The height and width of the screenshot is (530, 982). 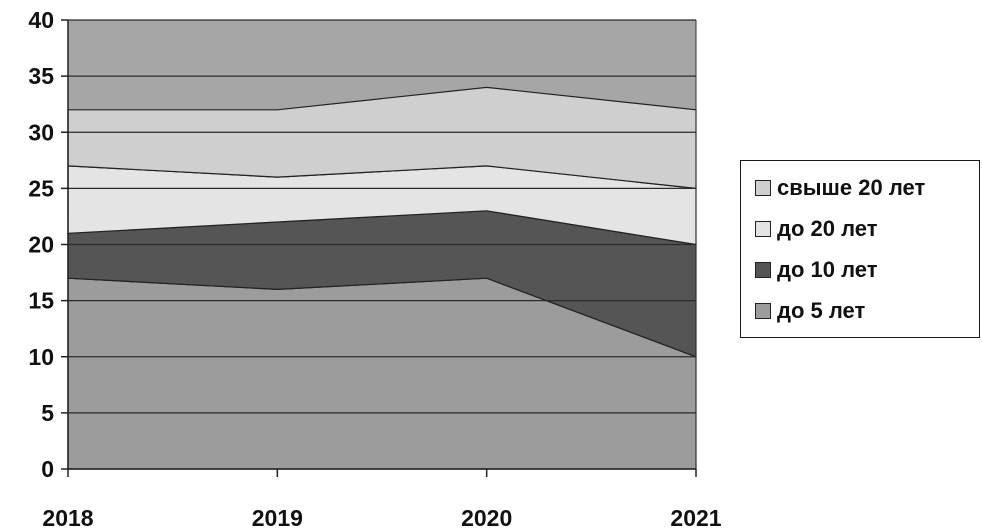 I want to click on x-tick-label-2020: 2020, so click(x=486, y=517).